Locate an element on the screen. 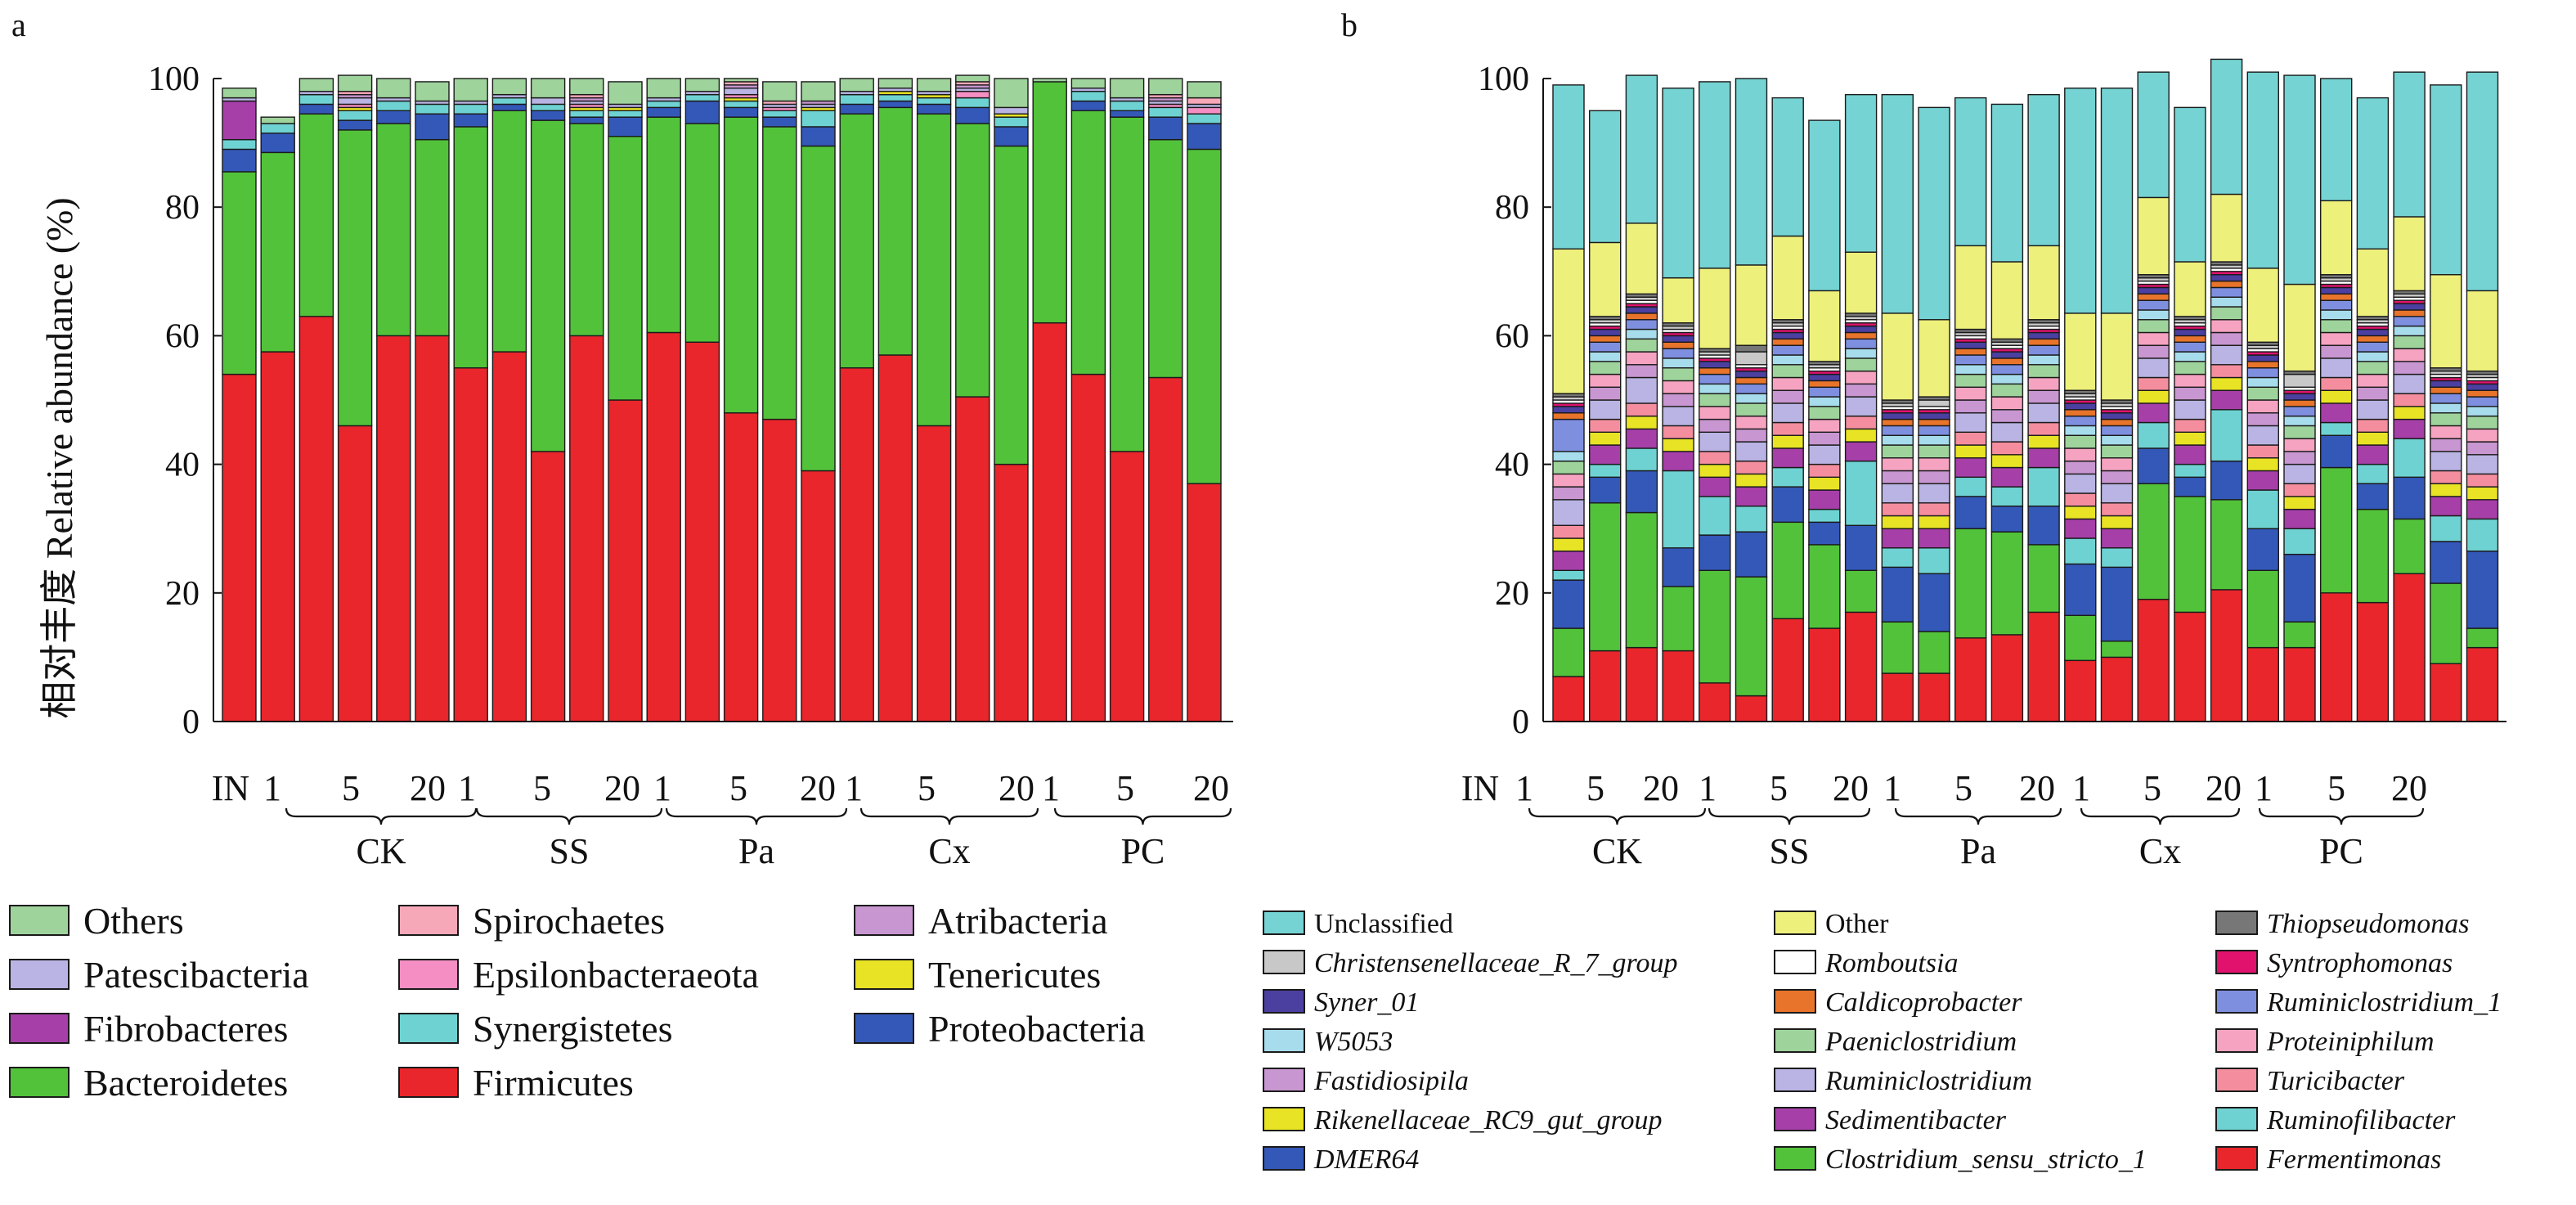  legend-item-ruminiclostridium-1: Ruminiclostridium_1 is located at coordinates (2358, 1003).